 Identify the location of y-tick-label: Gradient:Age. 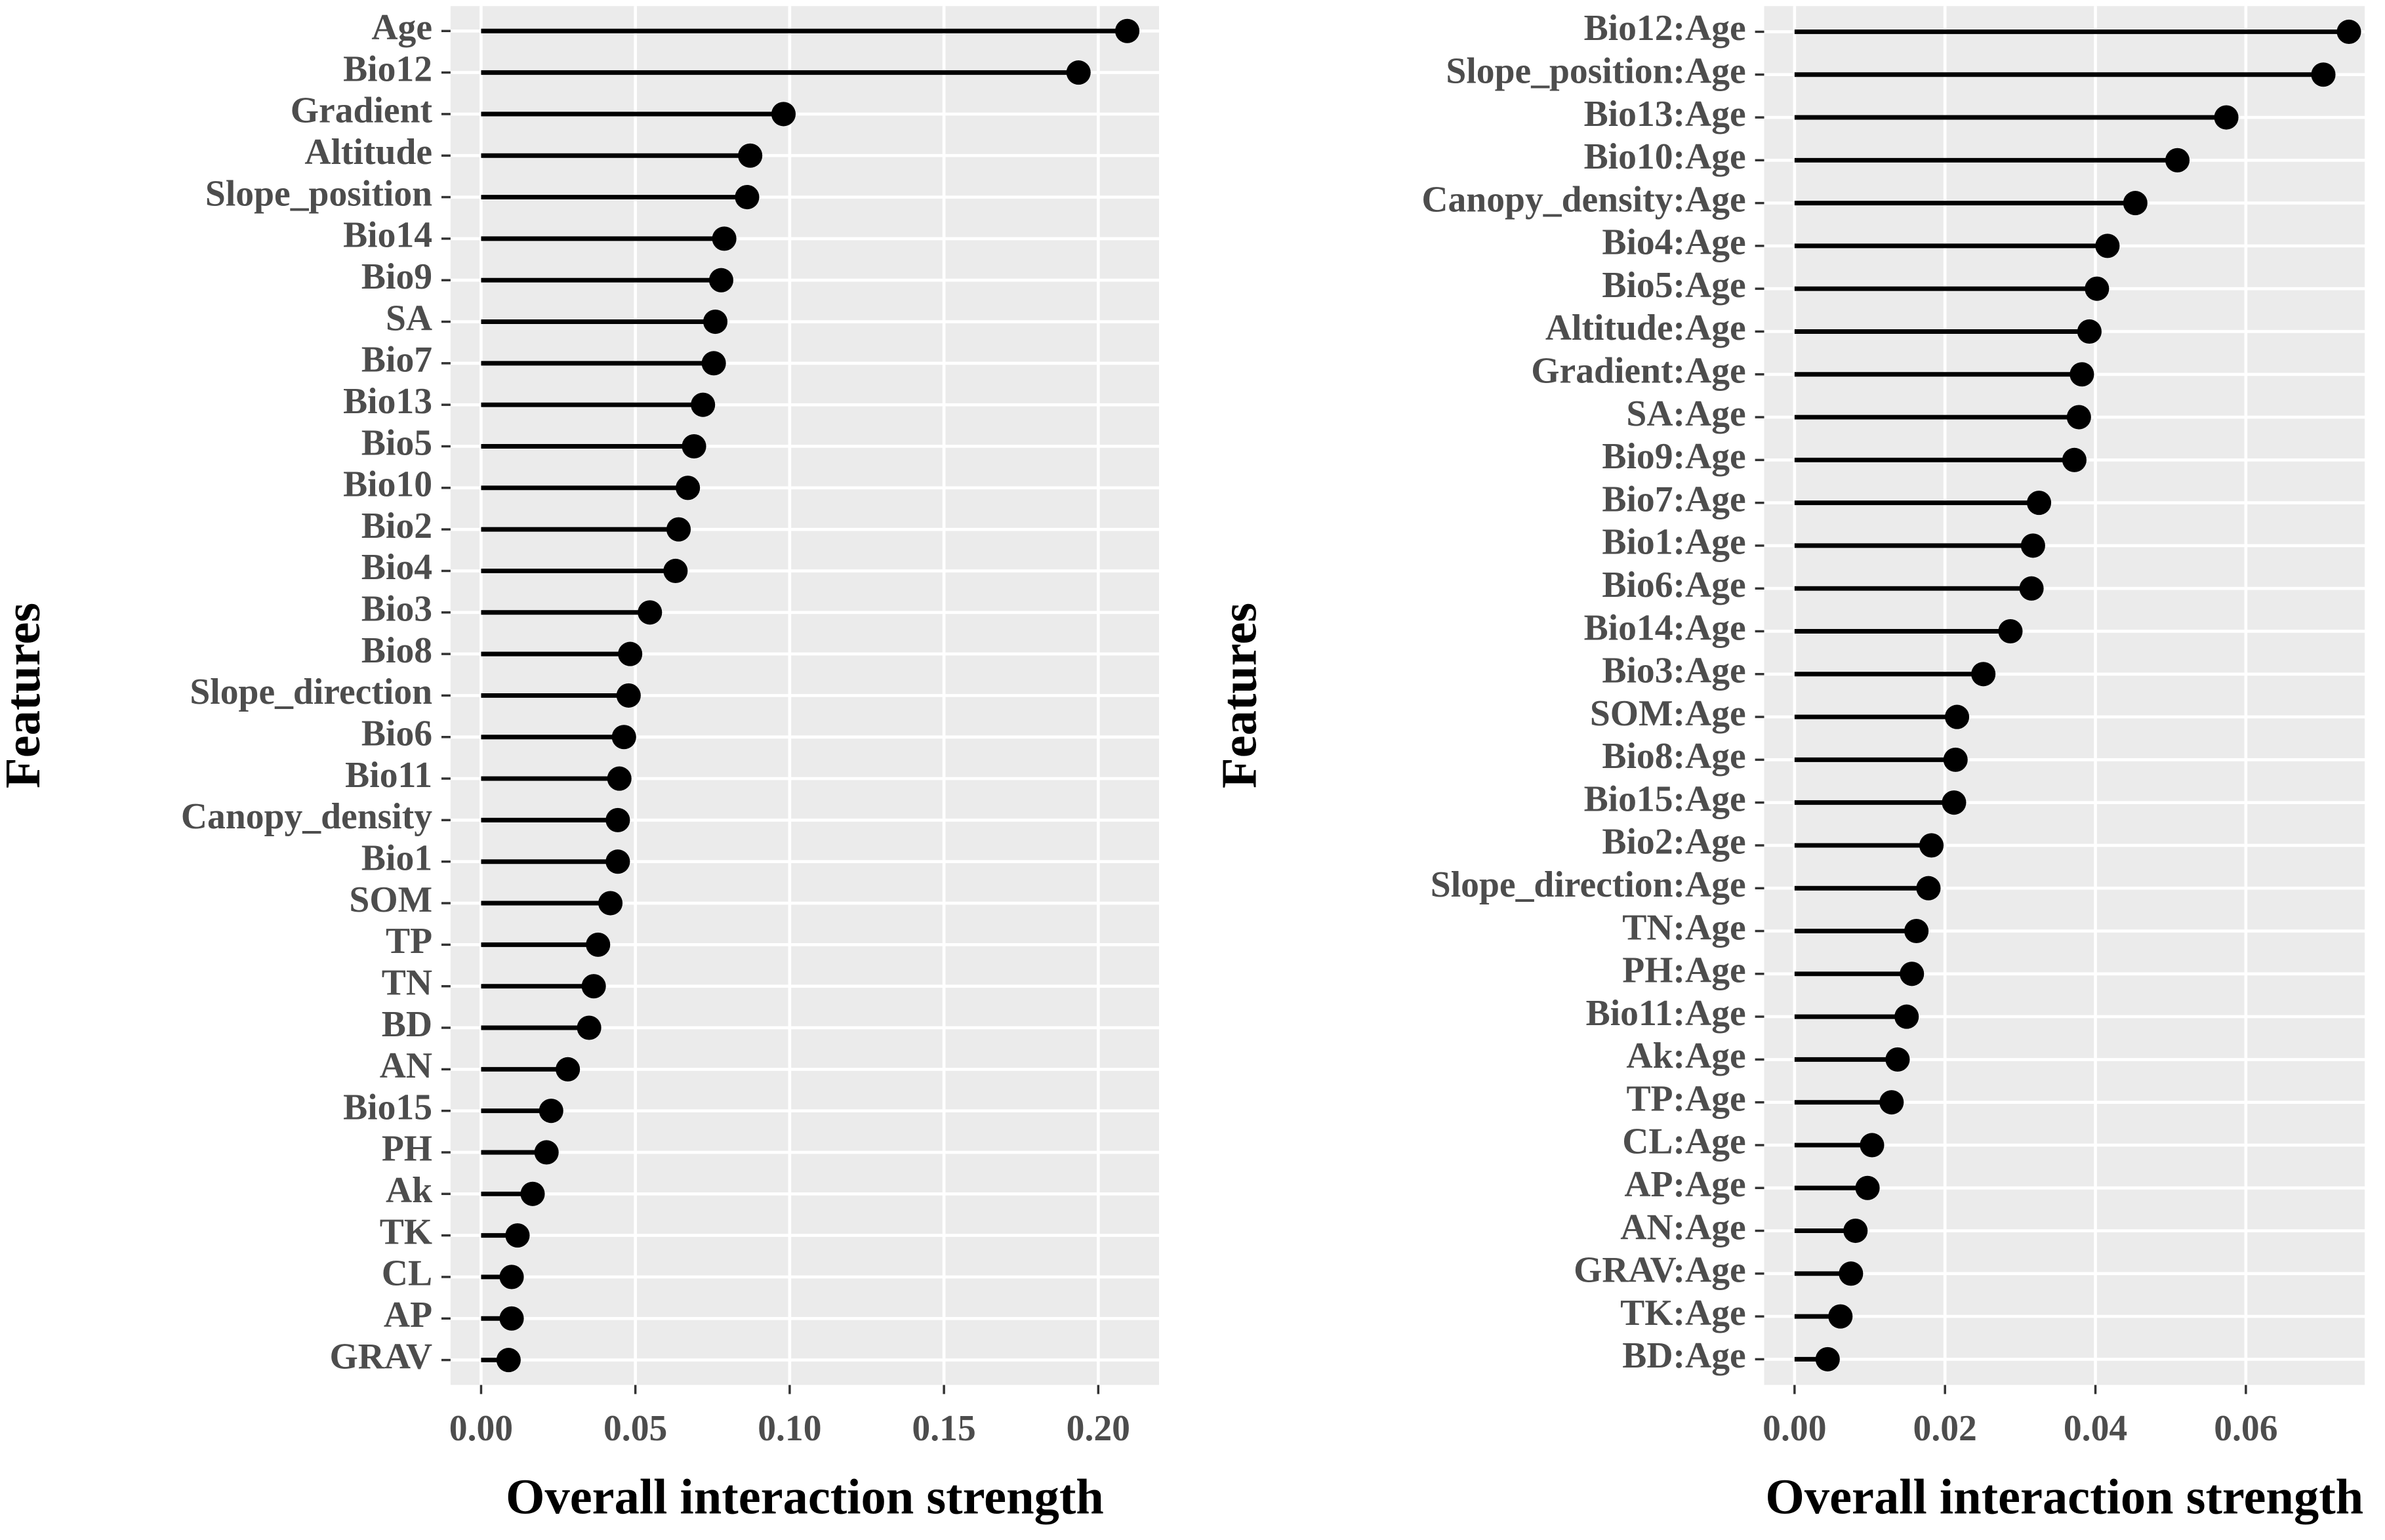
(1638, 371).